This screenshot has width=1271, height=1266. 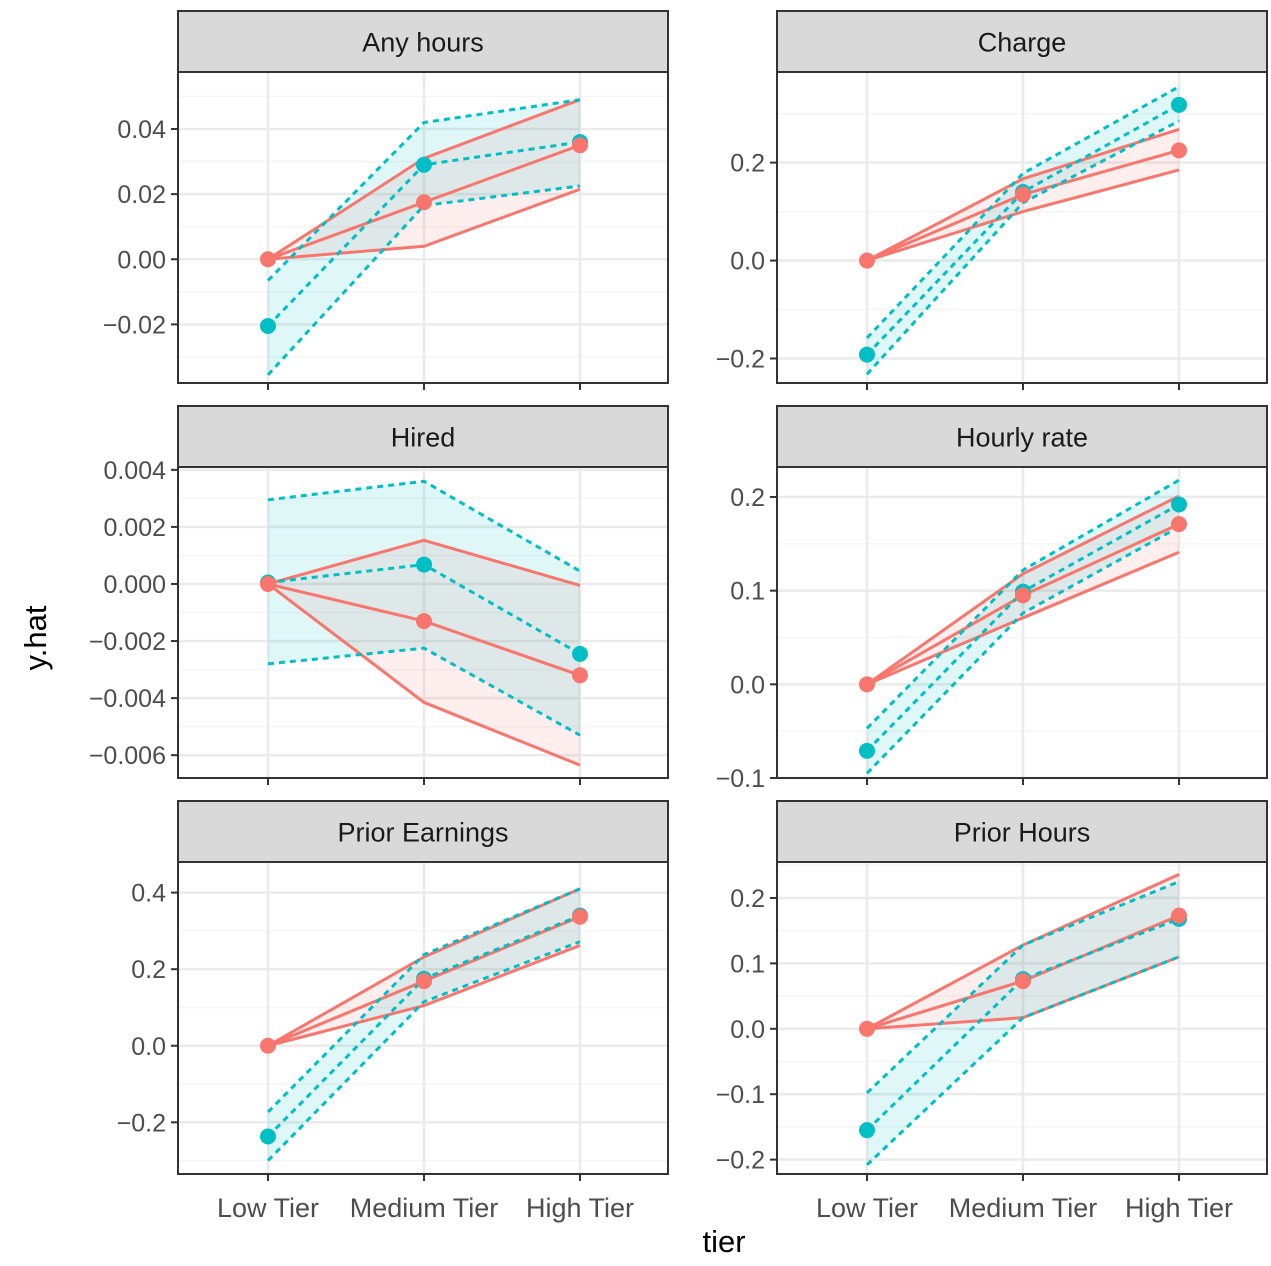 I want to click on panel-hired: Hired −0.006 −0.004 −0.002 0.000 0.002 0.004, so click(x=379, y=595).